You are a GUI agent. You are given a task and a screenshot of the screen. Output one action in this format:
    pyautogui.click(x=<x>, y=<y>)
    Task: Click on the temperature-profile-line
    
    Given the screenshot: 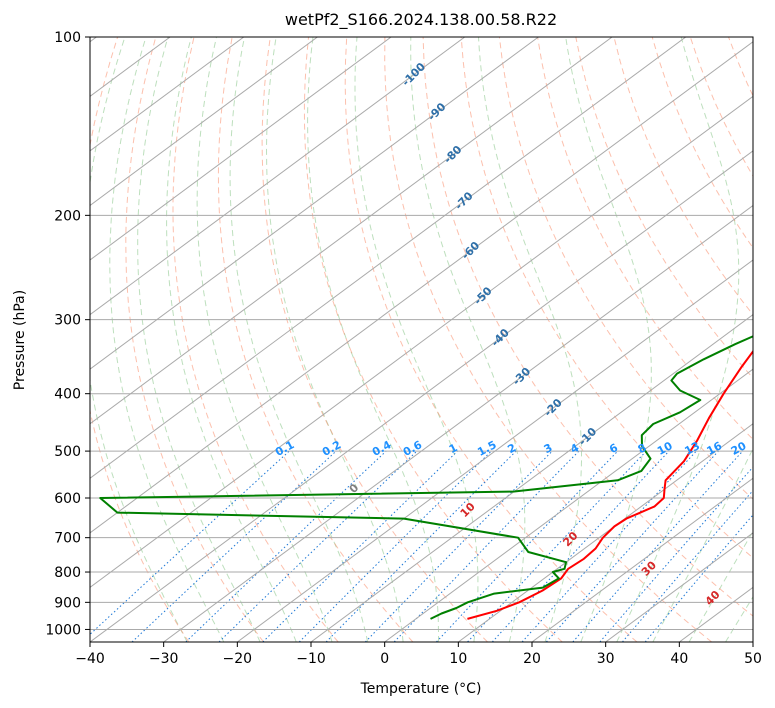 What is the action you would take?
    pyautogui.click(x=610, y=484)
    